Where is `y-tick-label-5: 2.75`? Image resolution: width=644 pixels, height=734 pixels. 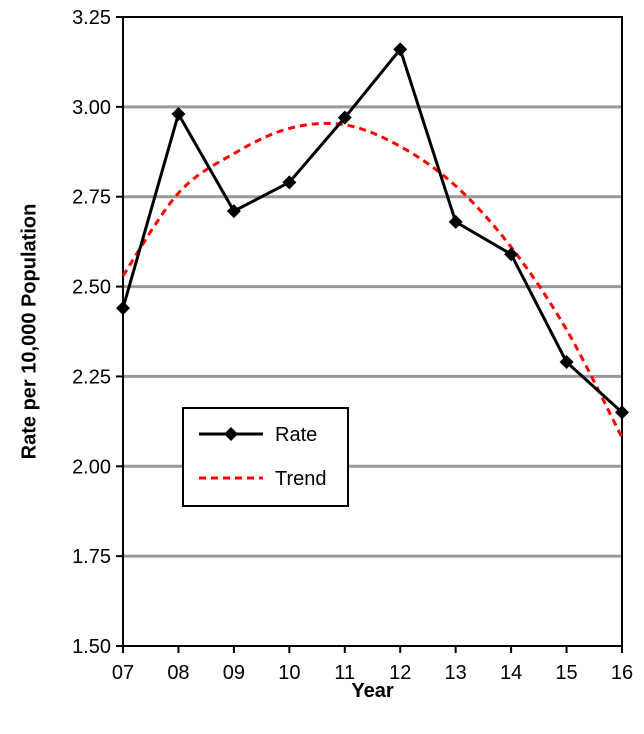 y-tick-label-5: 2.75 is located at coordinates (91, 198).